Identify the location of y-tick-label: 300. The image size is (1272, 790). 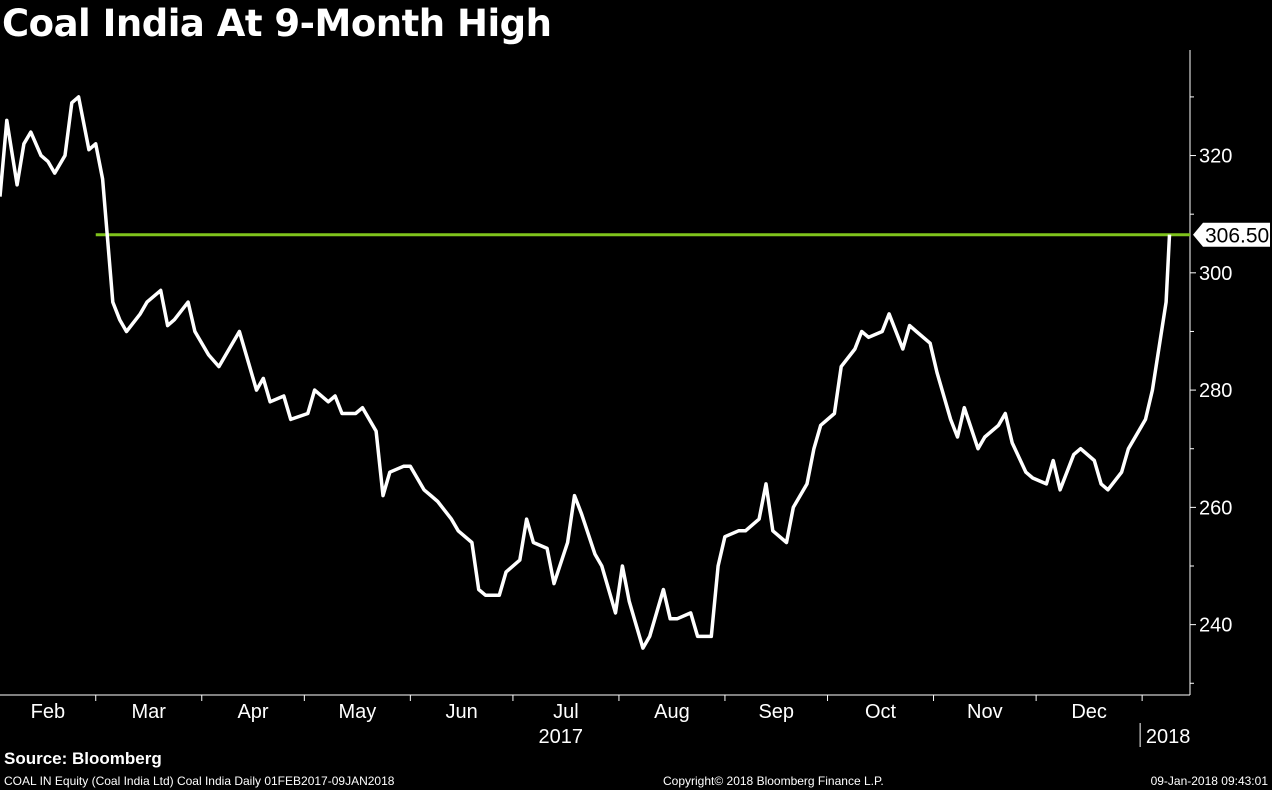
(1215, 274).